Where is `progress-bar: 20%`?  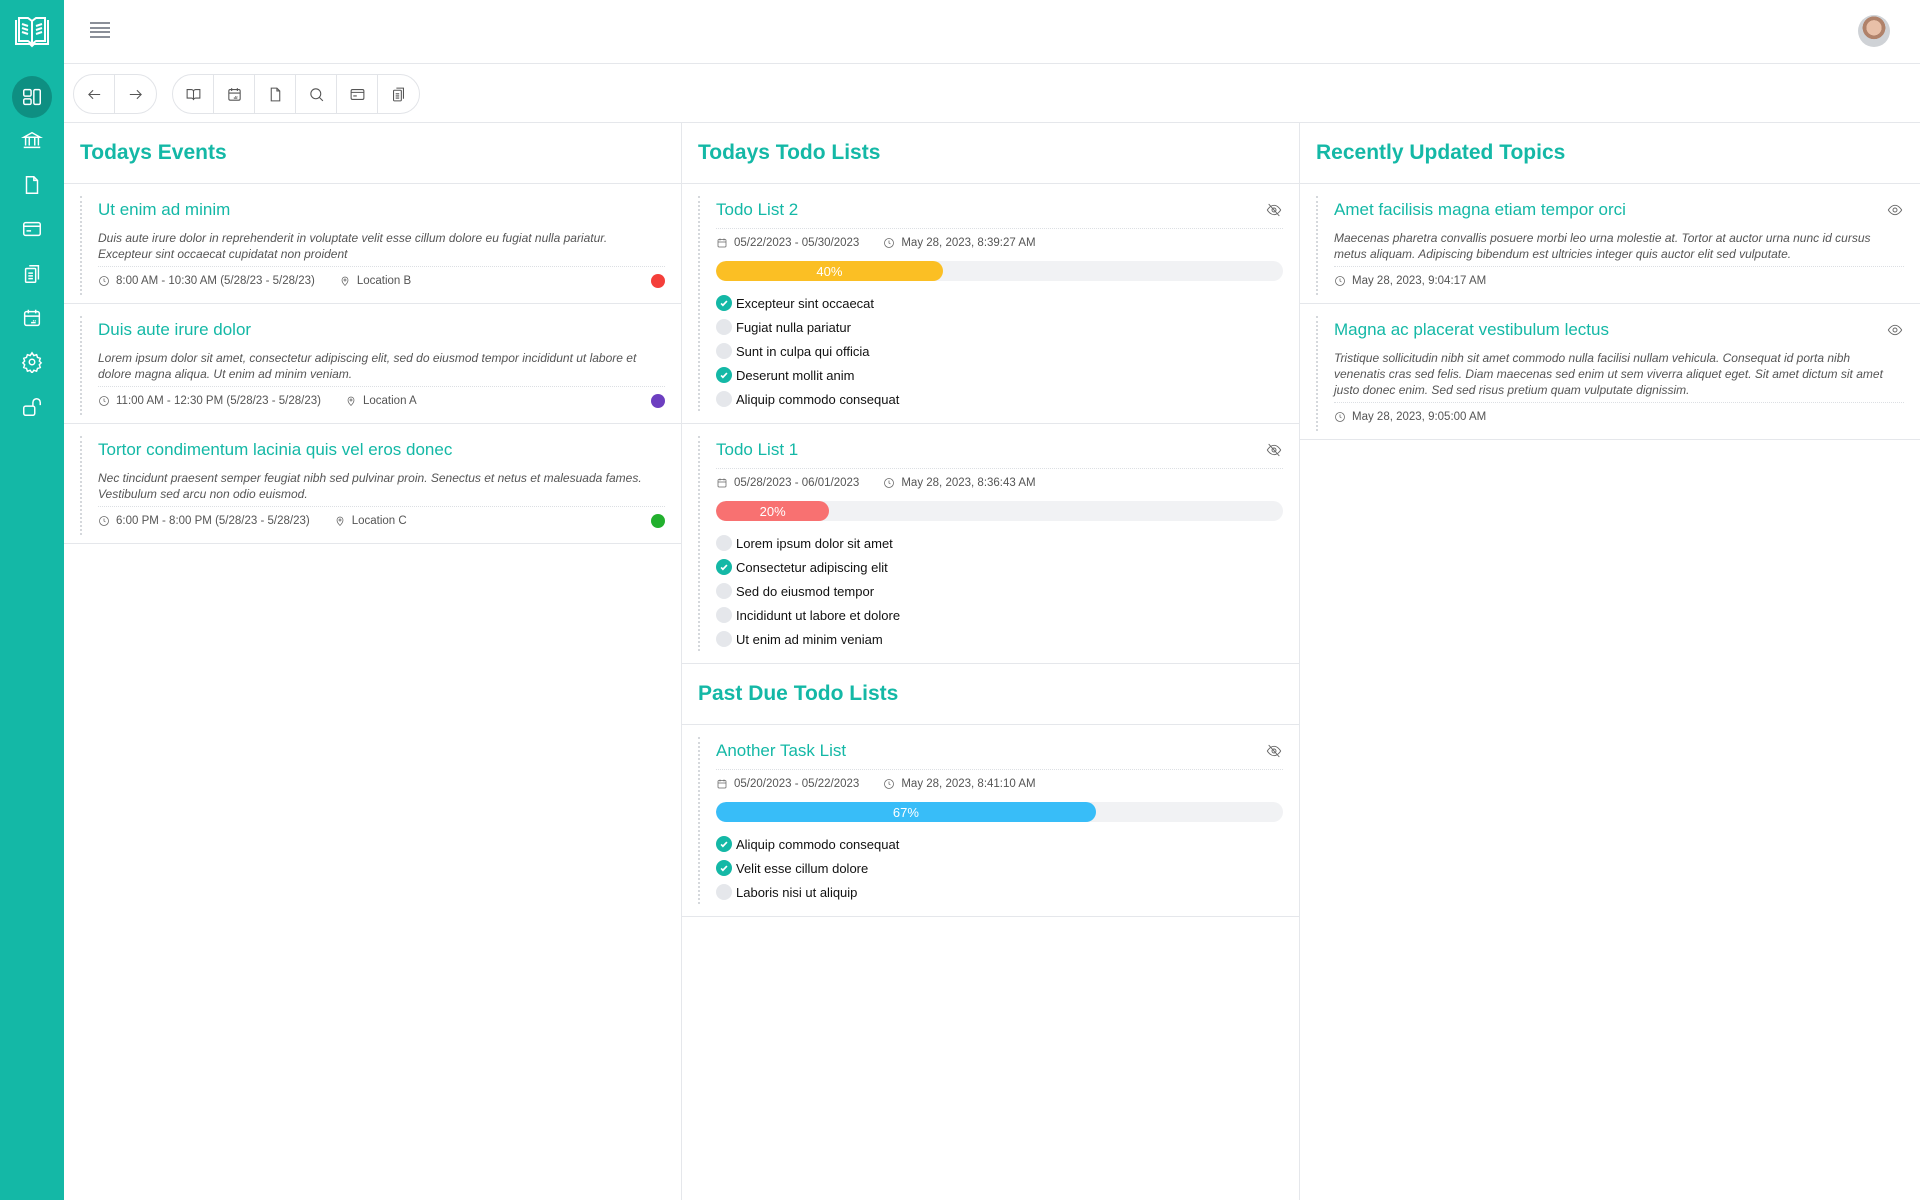
progress-bar: 20% is located at coordinates (999, 511).